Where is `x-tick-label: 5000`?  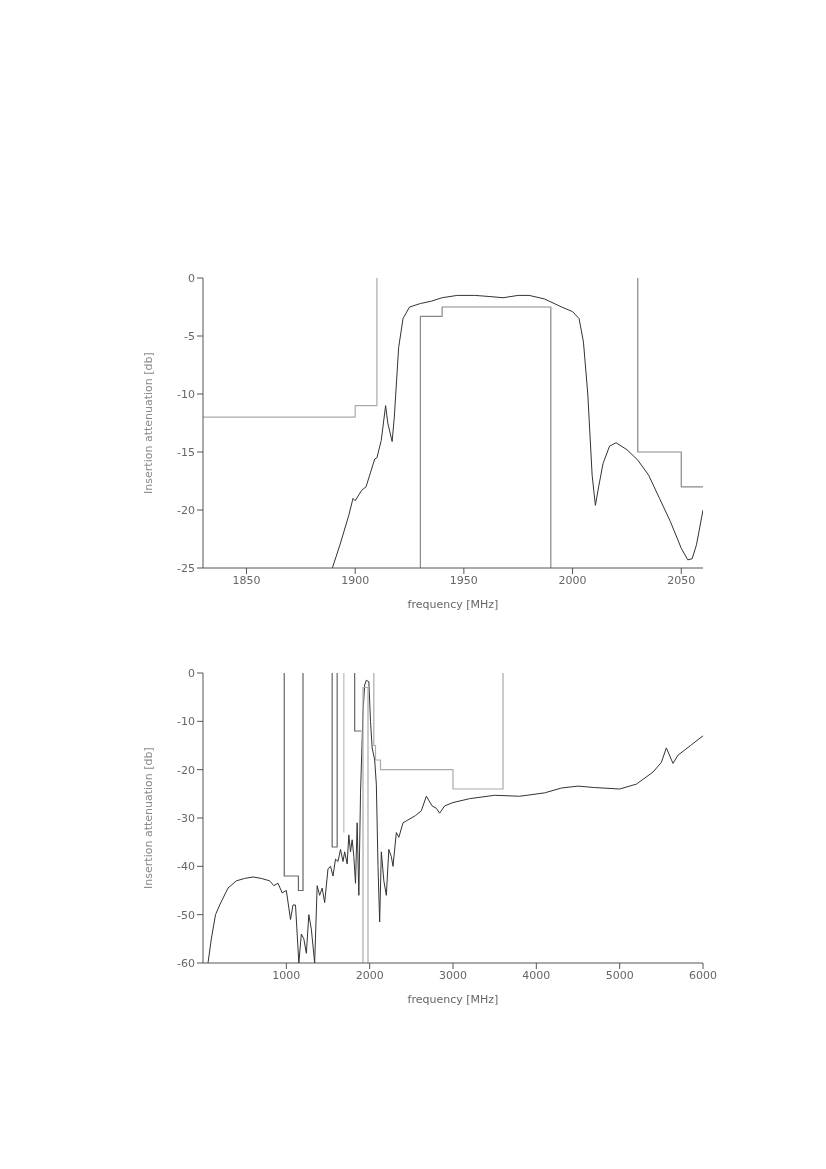
x-tick-label: 5000 is located at coordinates (619, 975).